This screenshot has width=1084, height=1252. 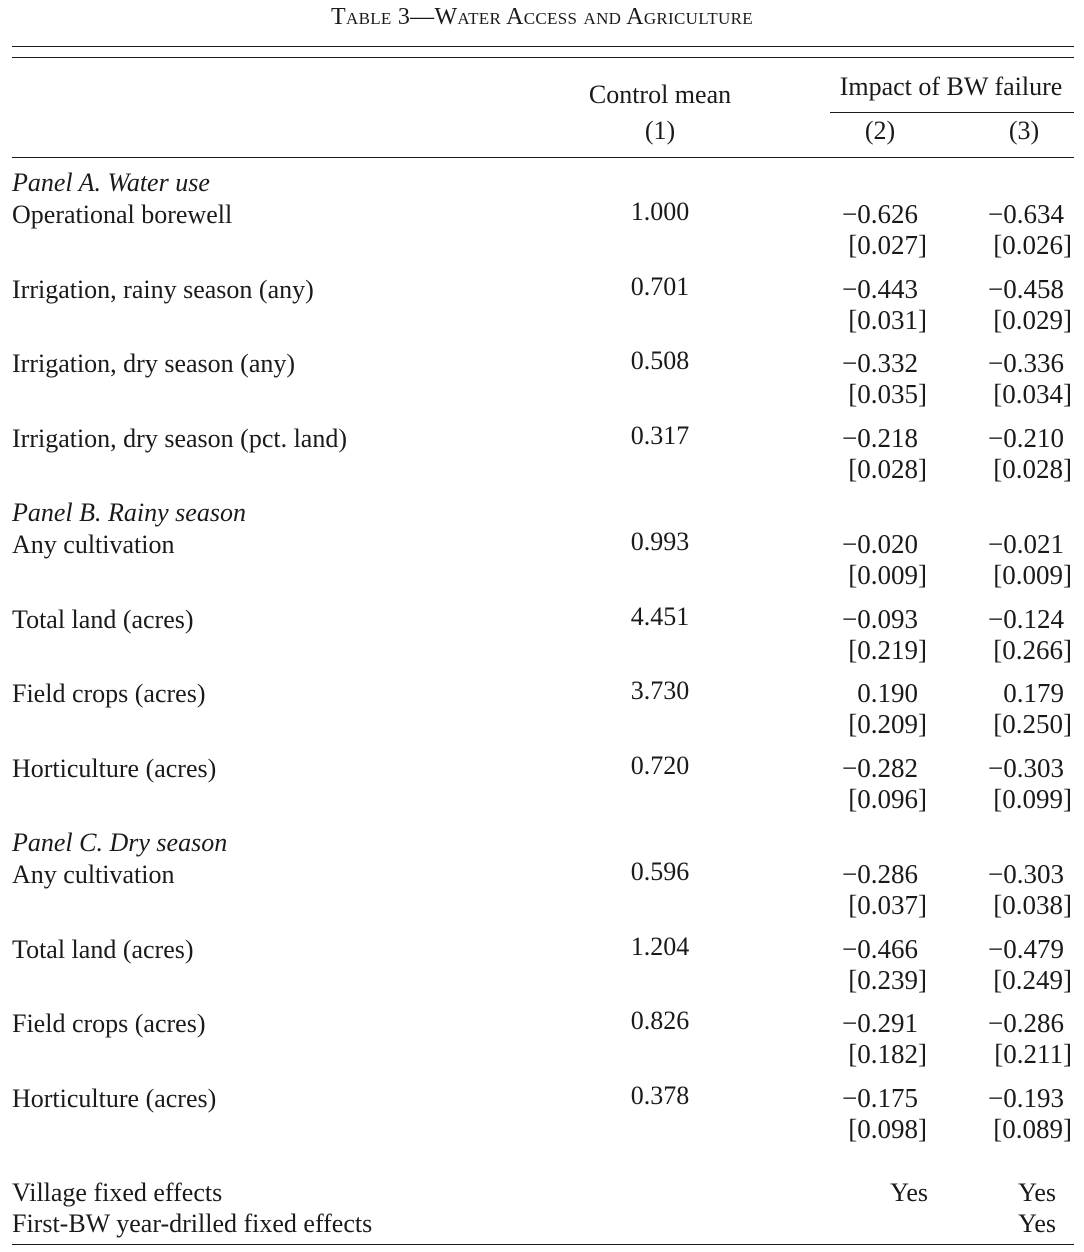 What do you see at coordinates (660, 765) in the screenshot?
I see `control-mean-value: 0.720` at bounding box center [660, 765].